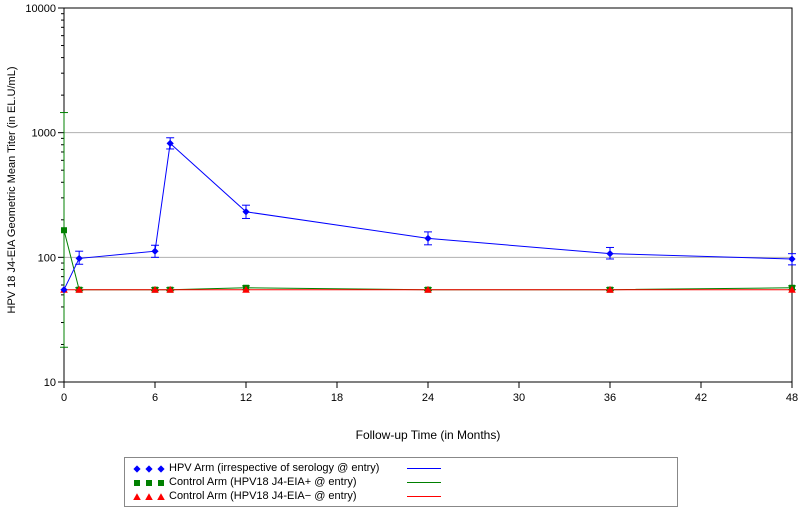 The height and width of the screenshot is (510, 800). I want to click on legend-label: Control Arm (HPV18 J4-EIA− @ entry), so click(263, 496).